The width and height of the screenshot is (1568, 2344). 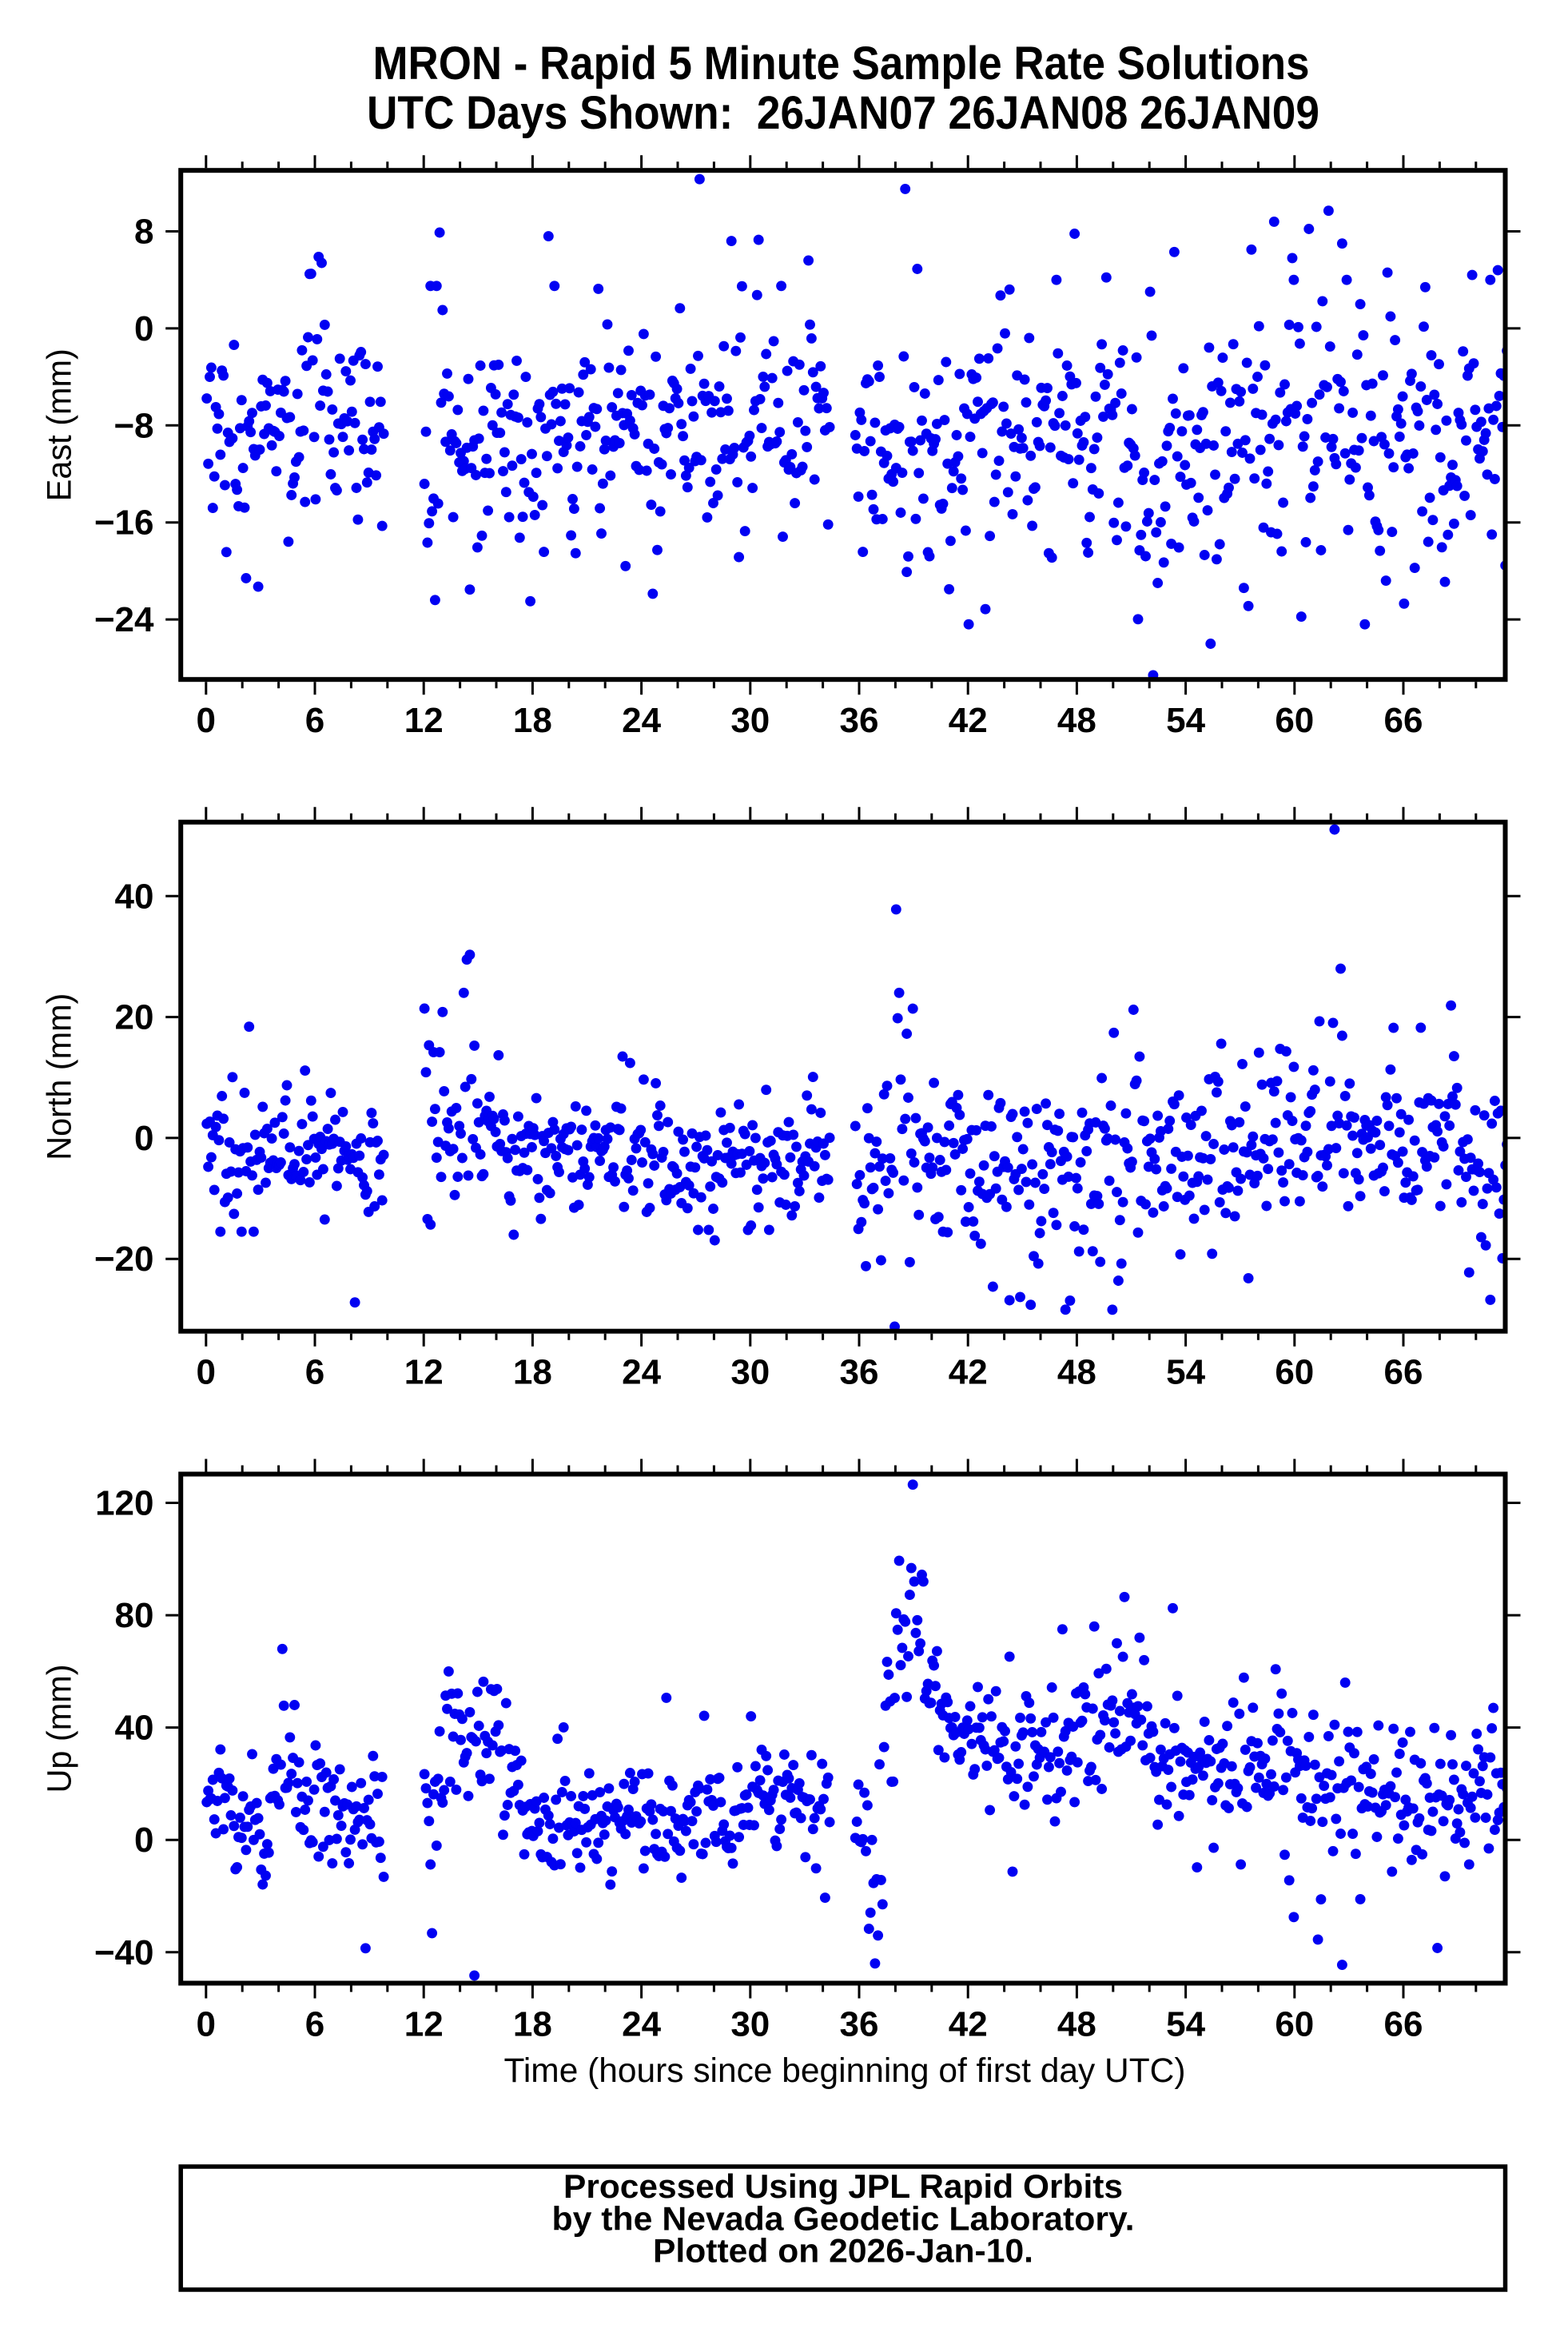 What do you see at coordinates (124, 523) in the screenshot?
I see `svg-text: −16` at bounding box center [124, 523].